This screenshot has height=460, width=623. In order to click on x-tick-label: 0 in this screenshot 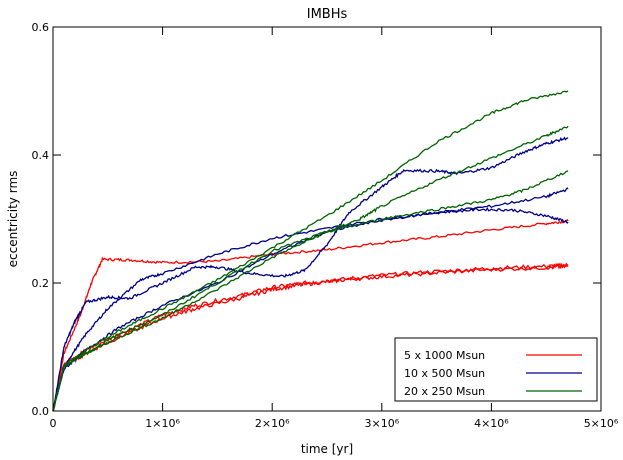, I will do `click(53, 423)`.